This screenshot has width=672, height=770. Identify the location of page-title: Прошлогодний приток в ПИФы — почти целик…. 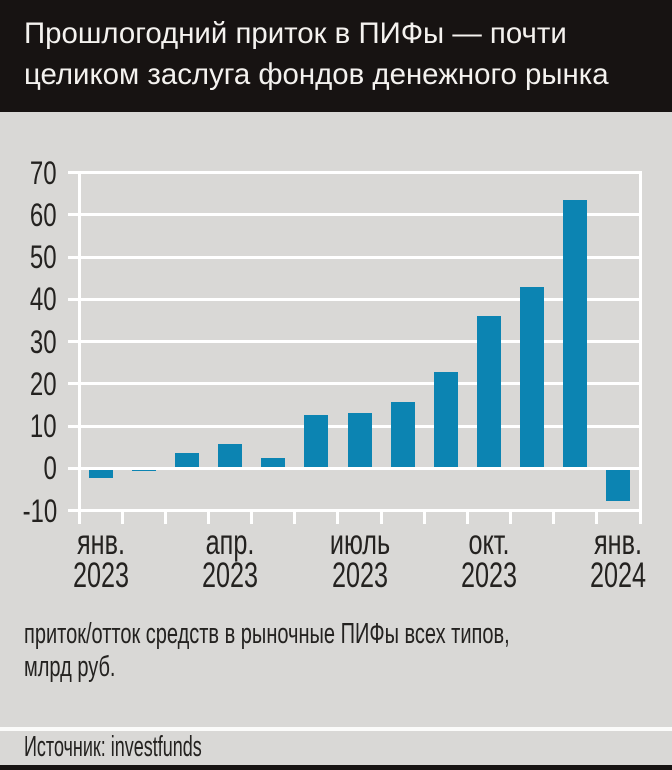
(316, 54).